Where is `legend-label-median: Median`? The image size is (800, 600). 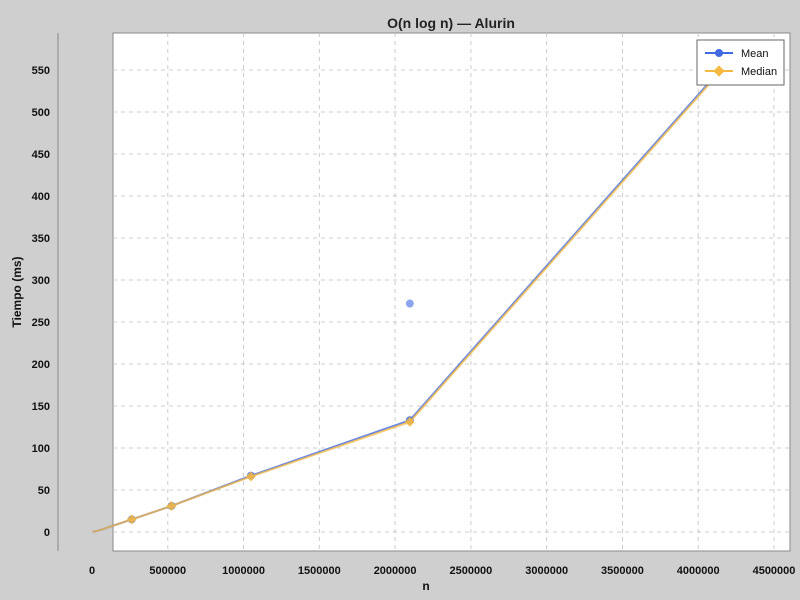 legend-label-median: Median is located at coordinates (759, 72).